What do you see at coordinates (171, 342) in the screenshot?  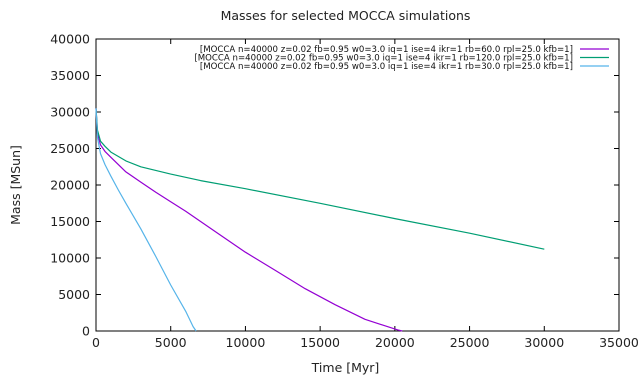 I see `x-tick-label: 5000` at bounding box center [171, 342].